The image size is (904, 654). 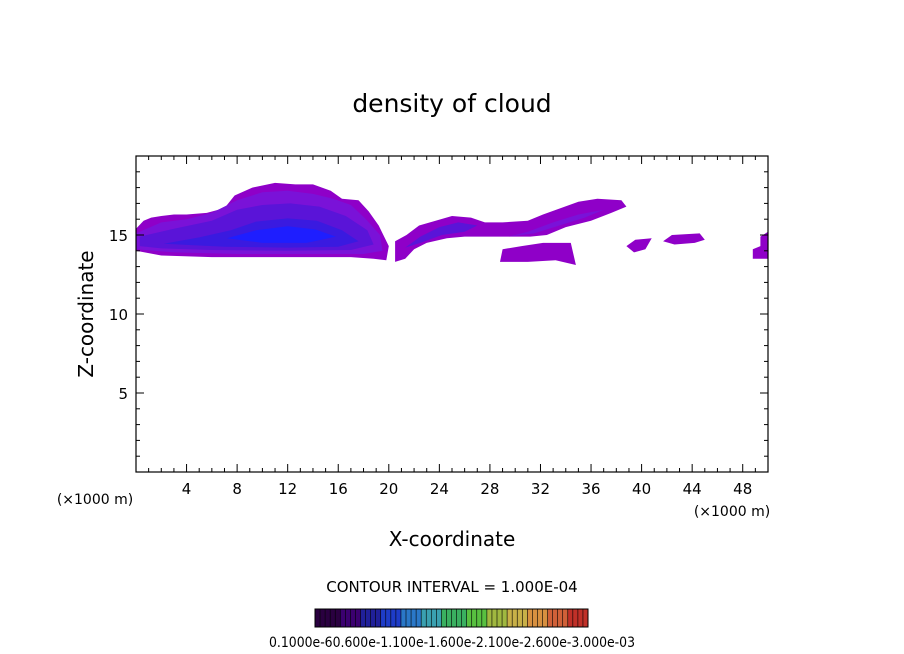 What do you see at coordinates (237, 489) in the screenshot?
I see `x-tick-label: 8` at bounding box center [237, 489].